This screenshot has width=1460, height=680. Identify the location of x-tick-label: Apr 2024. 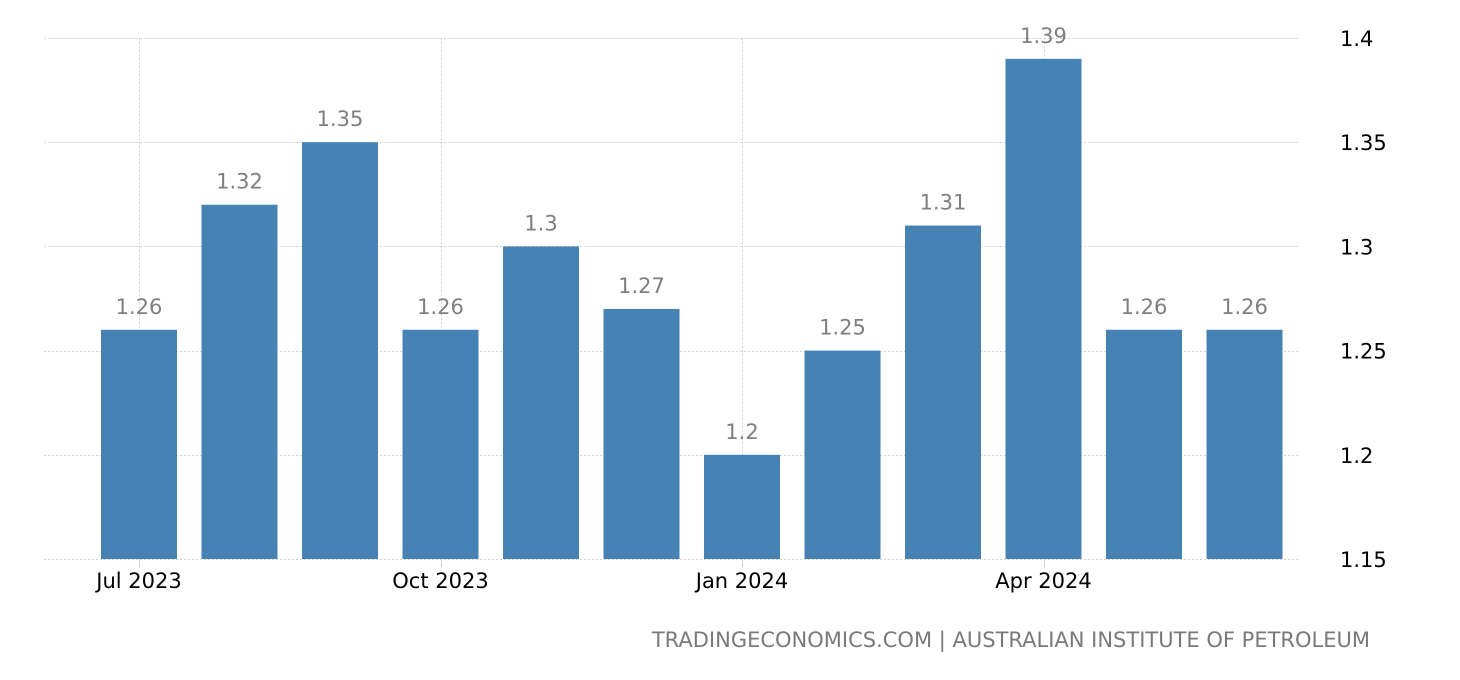
(1043, 581).